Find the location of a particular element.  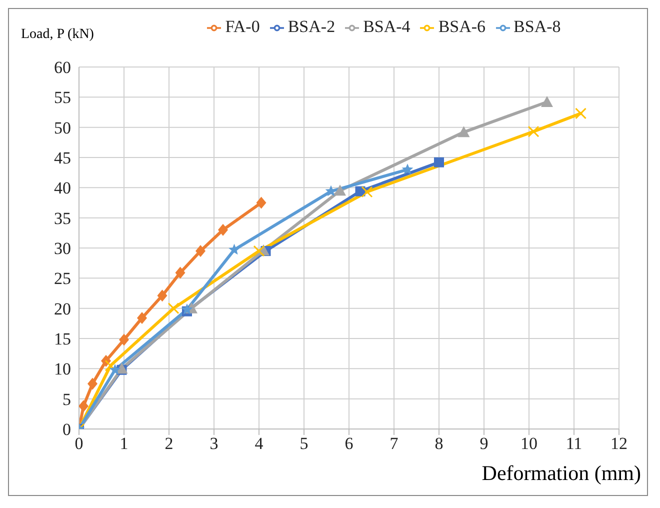

x-tick-label: 10 is located at coordinates (529, 444).